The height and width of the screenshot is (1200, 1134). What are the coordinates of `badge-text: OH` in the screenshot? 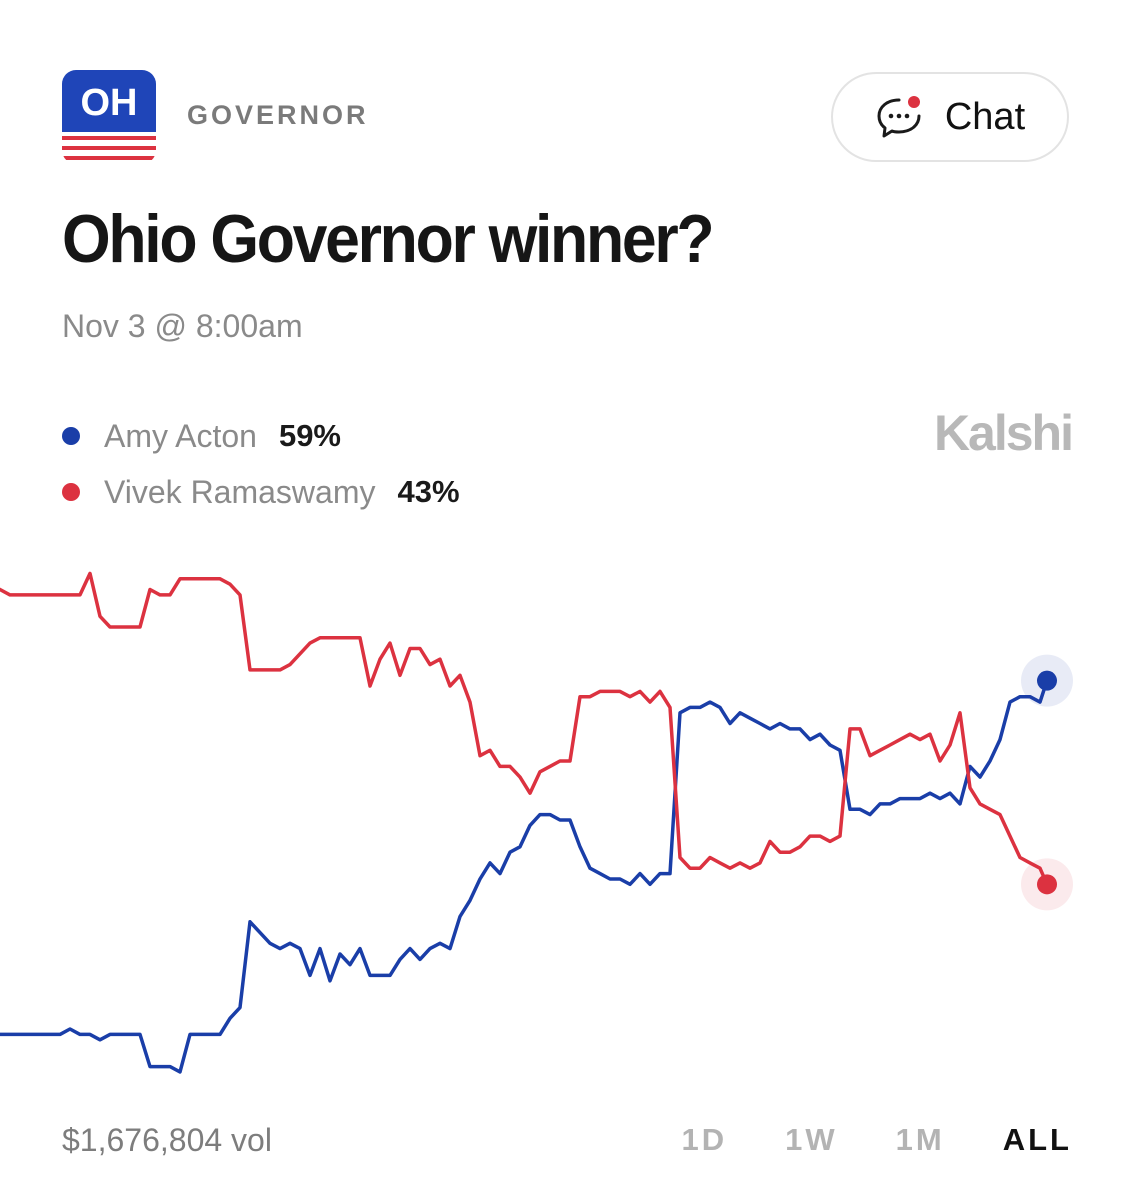 It's located at (109, 103).